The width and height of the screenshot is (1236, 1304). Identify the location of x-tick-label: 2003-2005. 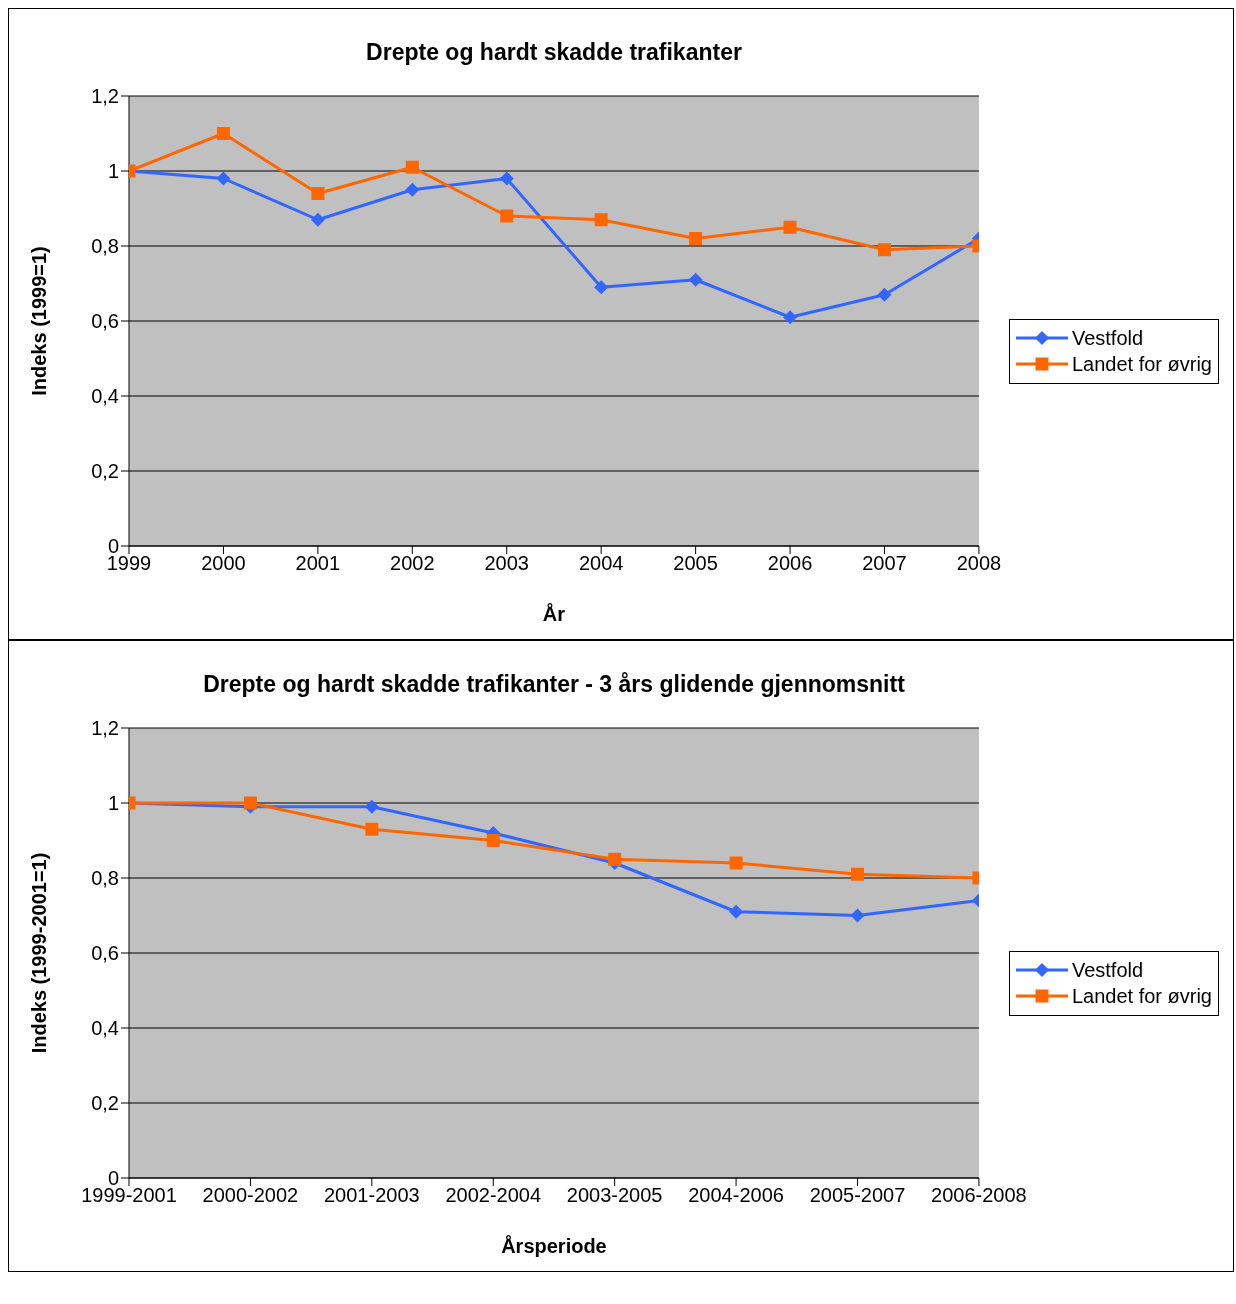
(614, 1195).